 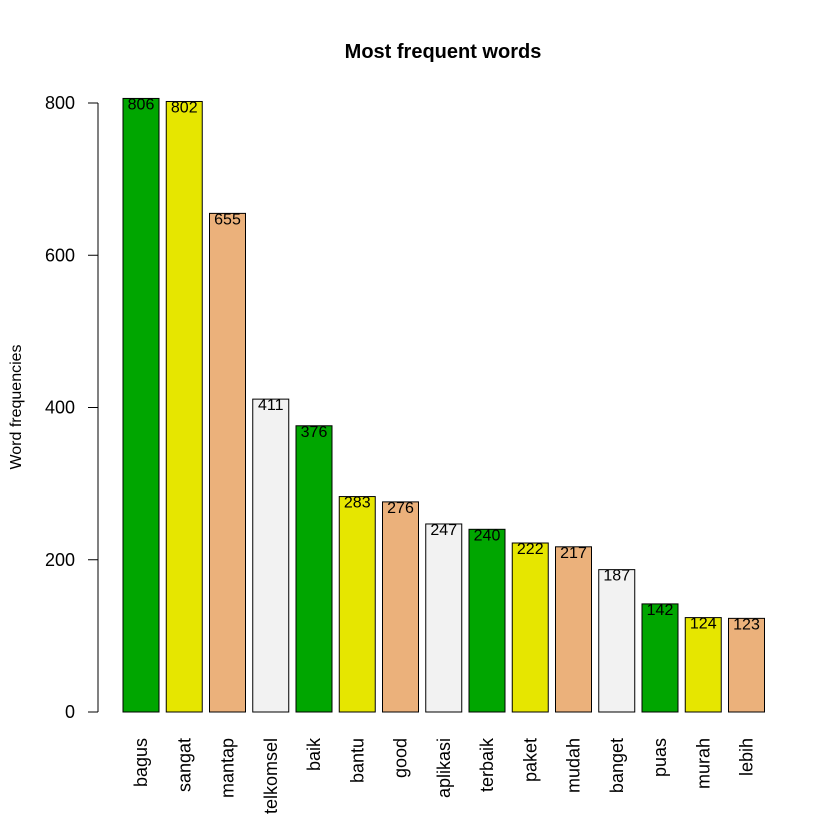 I want to click on bar-paket, so click(x=530, y=627).